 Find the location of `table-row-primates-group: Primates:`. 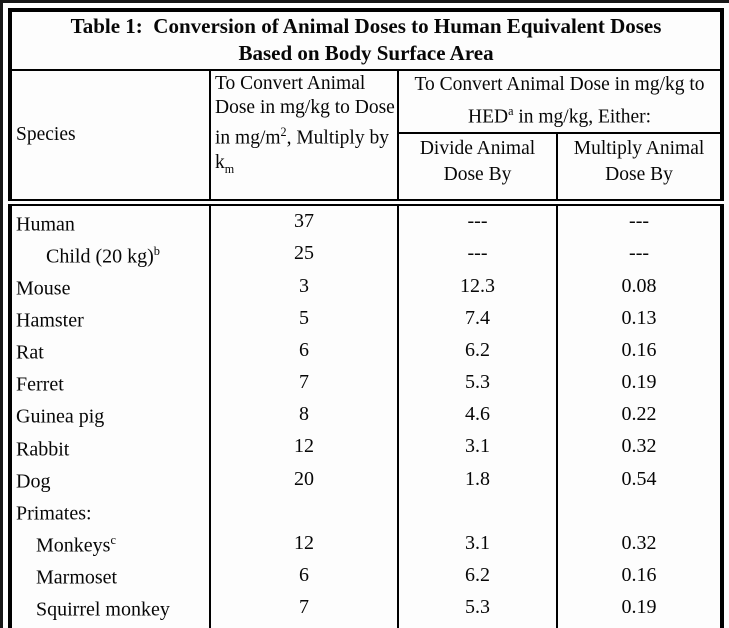

table-row-primates-group: Primates: is located at coordinates (366, 511).